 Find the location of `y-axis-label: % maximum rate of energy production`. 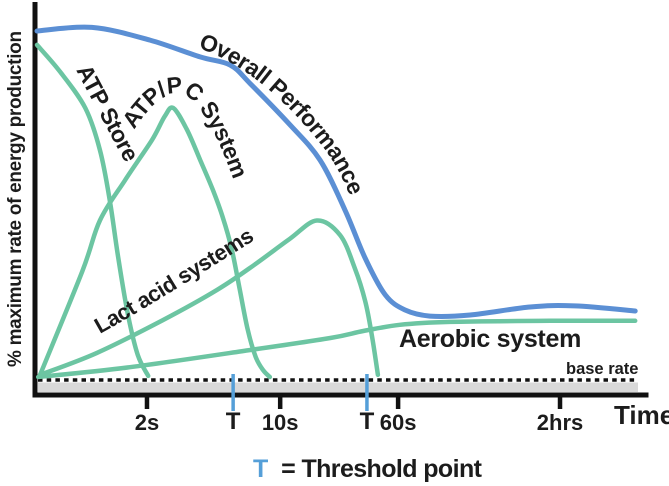

y-axis-label: % maximum rate of energy production is located at coordinates (15, 199).